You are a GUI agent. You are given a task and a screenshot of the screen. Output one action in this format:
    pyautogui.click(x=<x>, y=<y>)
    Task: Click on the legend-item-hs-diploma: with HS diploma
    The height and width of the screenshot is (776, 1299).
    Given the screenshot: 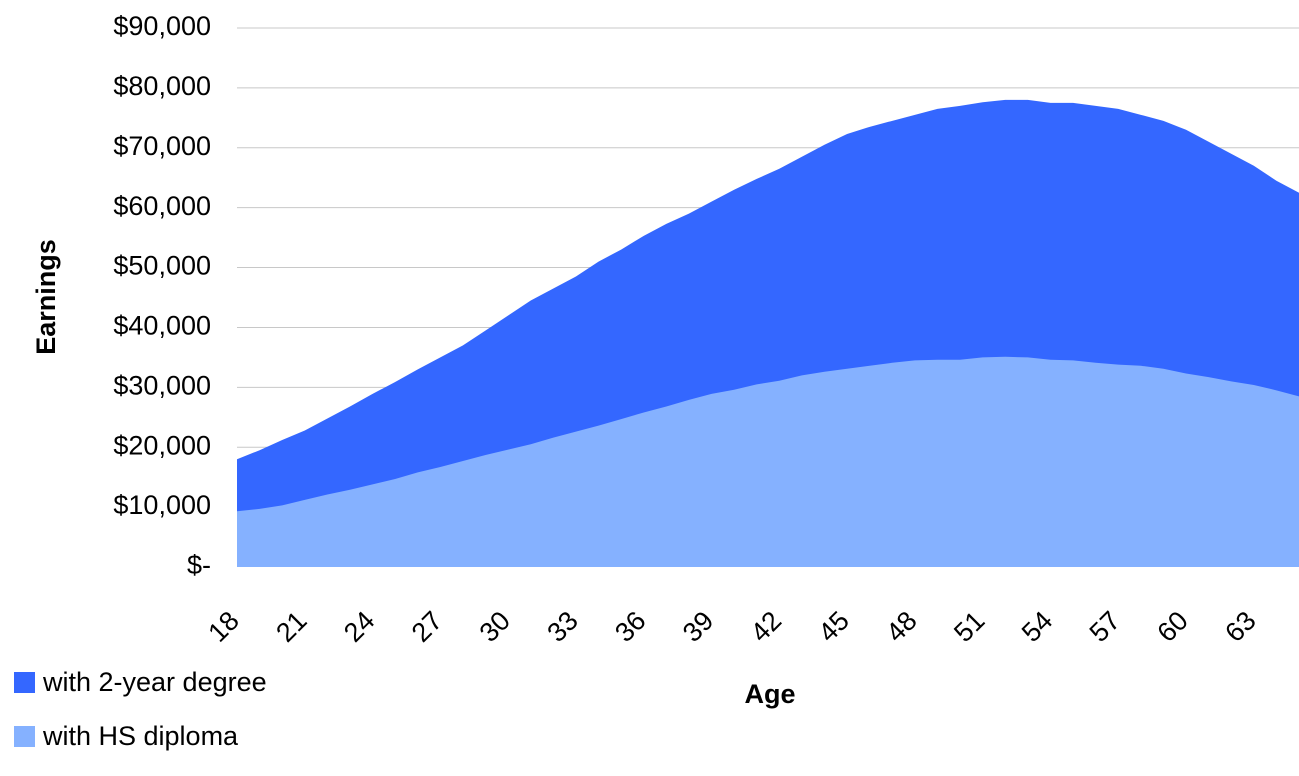 What is the action you would take?
    pyautogui.click(x=140, y=735)
    